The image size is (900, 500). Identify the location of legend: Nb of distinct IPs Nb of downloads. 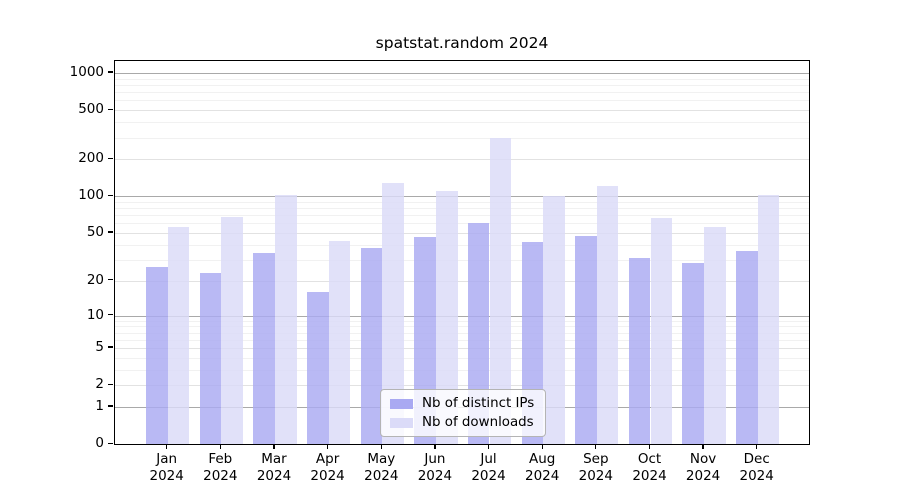
(463, 413).